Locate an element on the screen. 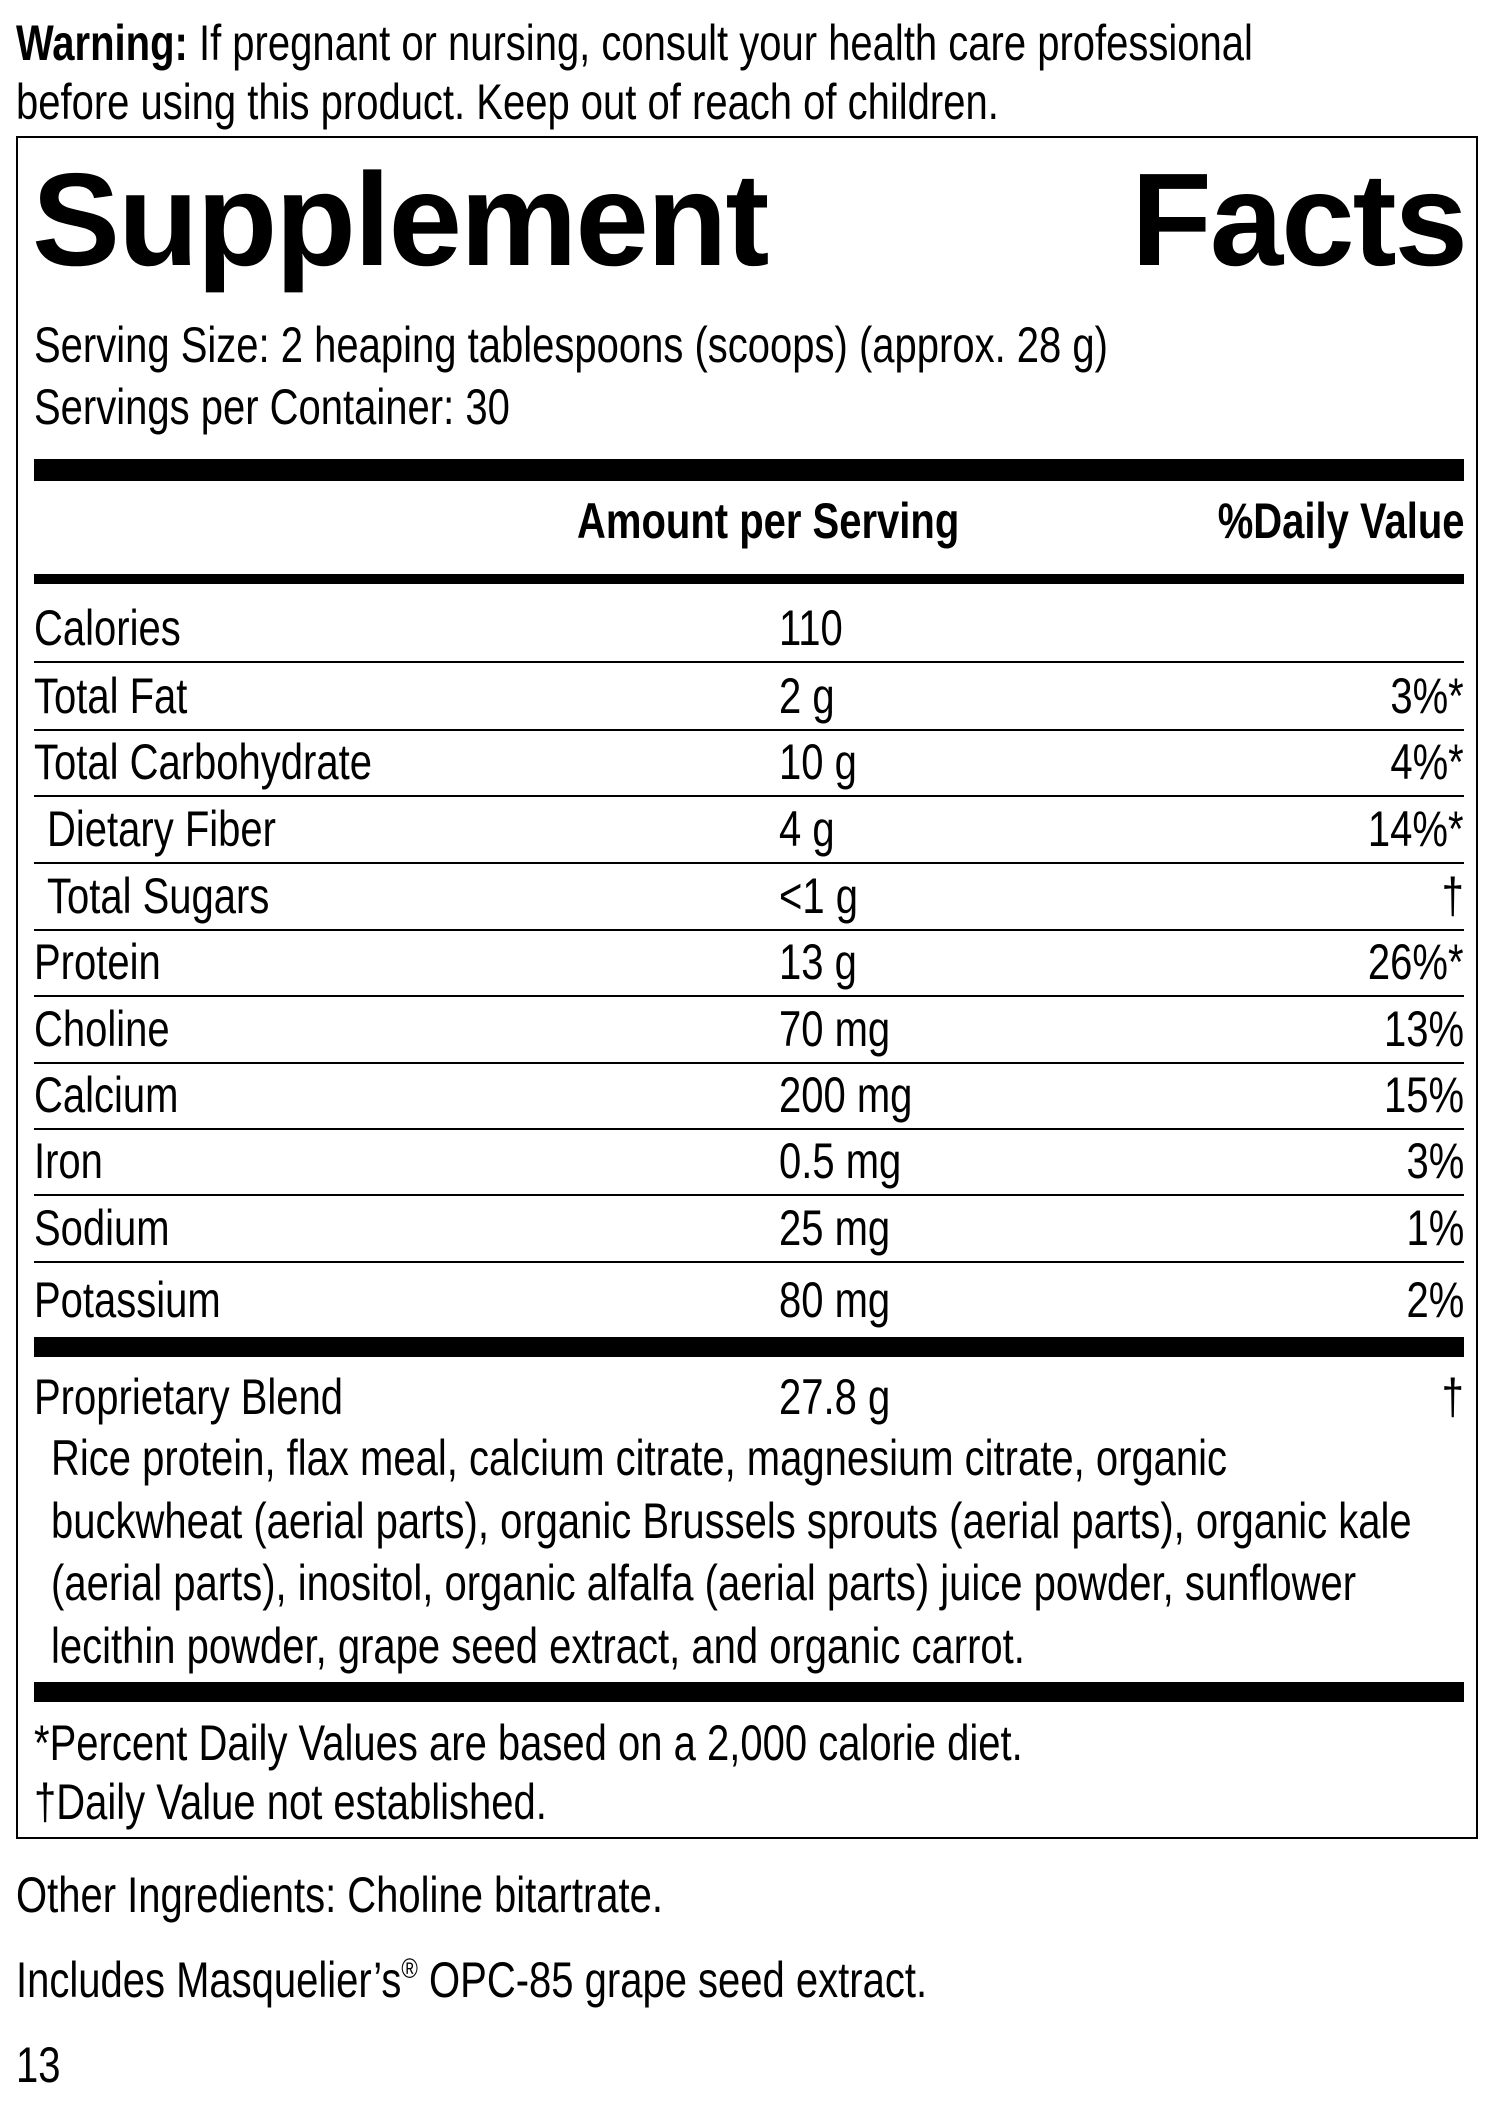 The height and width of the screenshot is (2111, 1500). nutrient-daily-value: 26%* is located at coordinates (1416, 962).